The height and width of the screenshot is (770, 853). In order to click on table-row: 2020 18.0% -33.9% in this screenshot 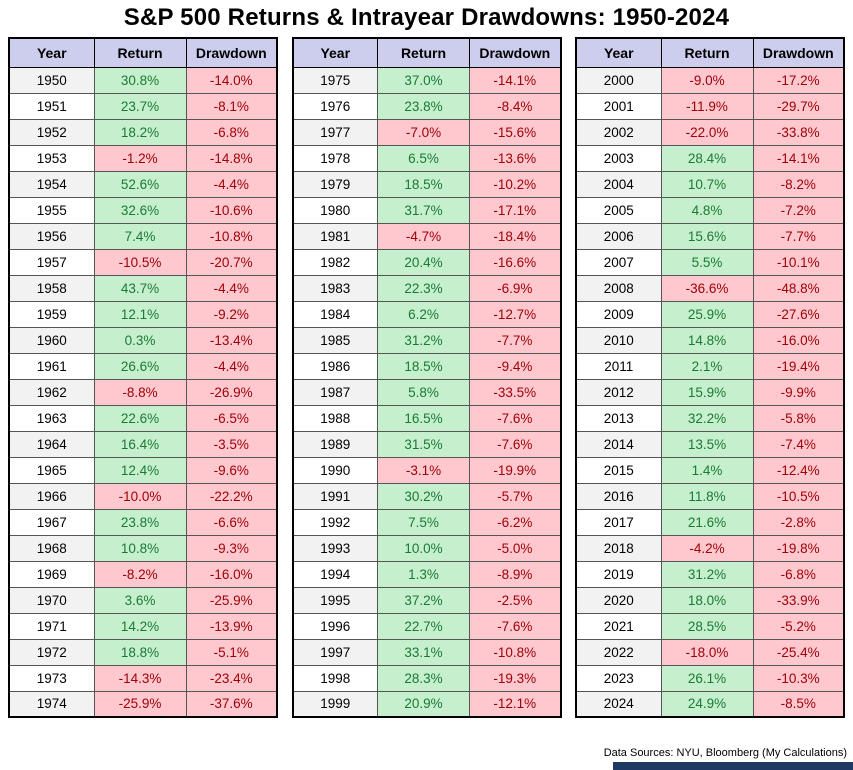, I will do `click(710, 600)`.